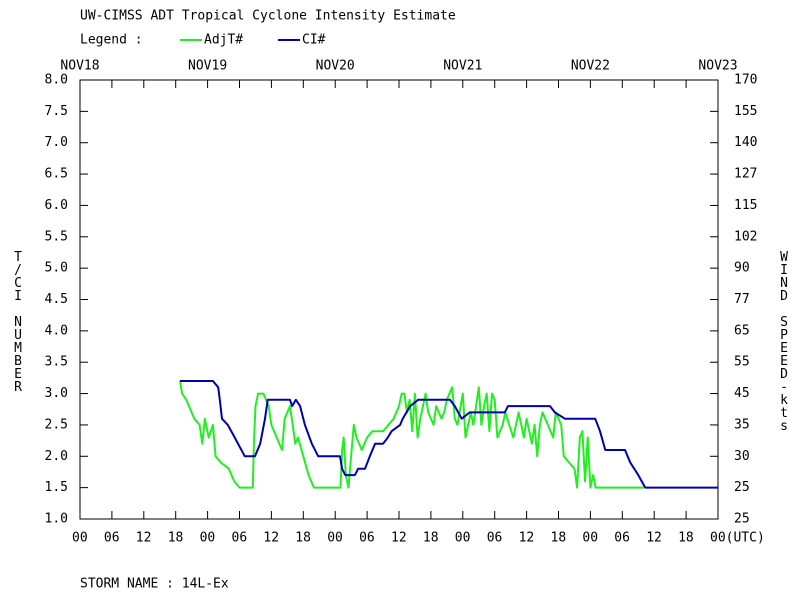 This screenshot has width=800, height=600. Describe the element at coordinates (745, 174) in the screenshot. I see `y2-tick-label: 127` at that location.